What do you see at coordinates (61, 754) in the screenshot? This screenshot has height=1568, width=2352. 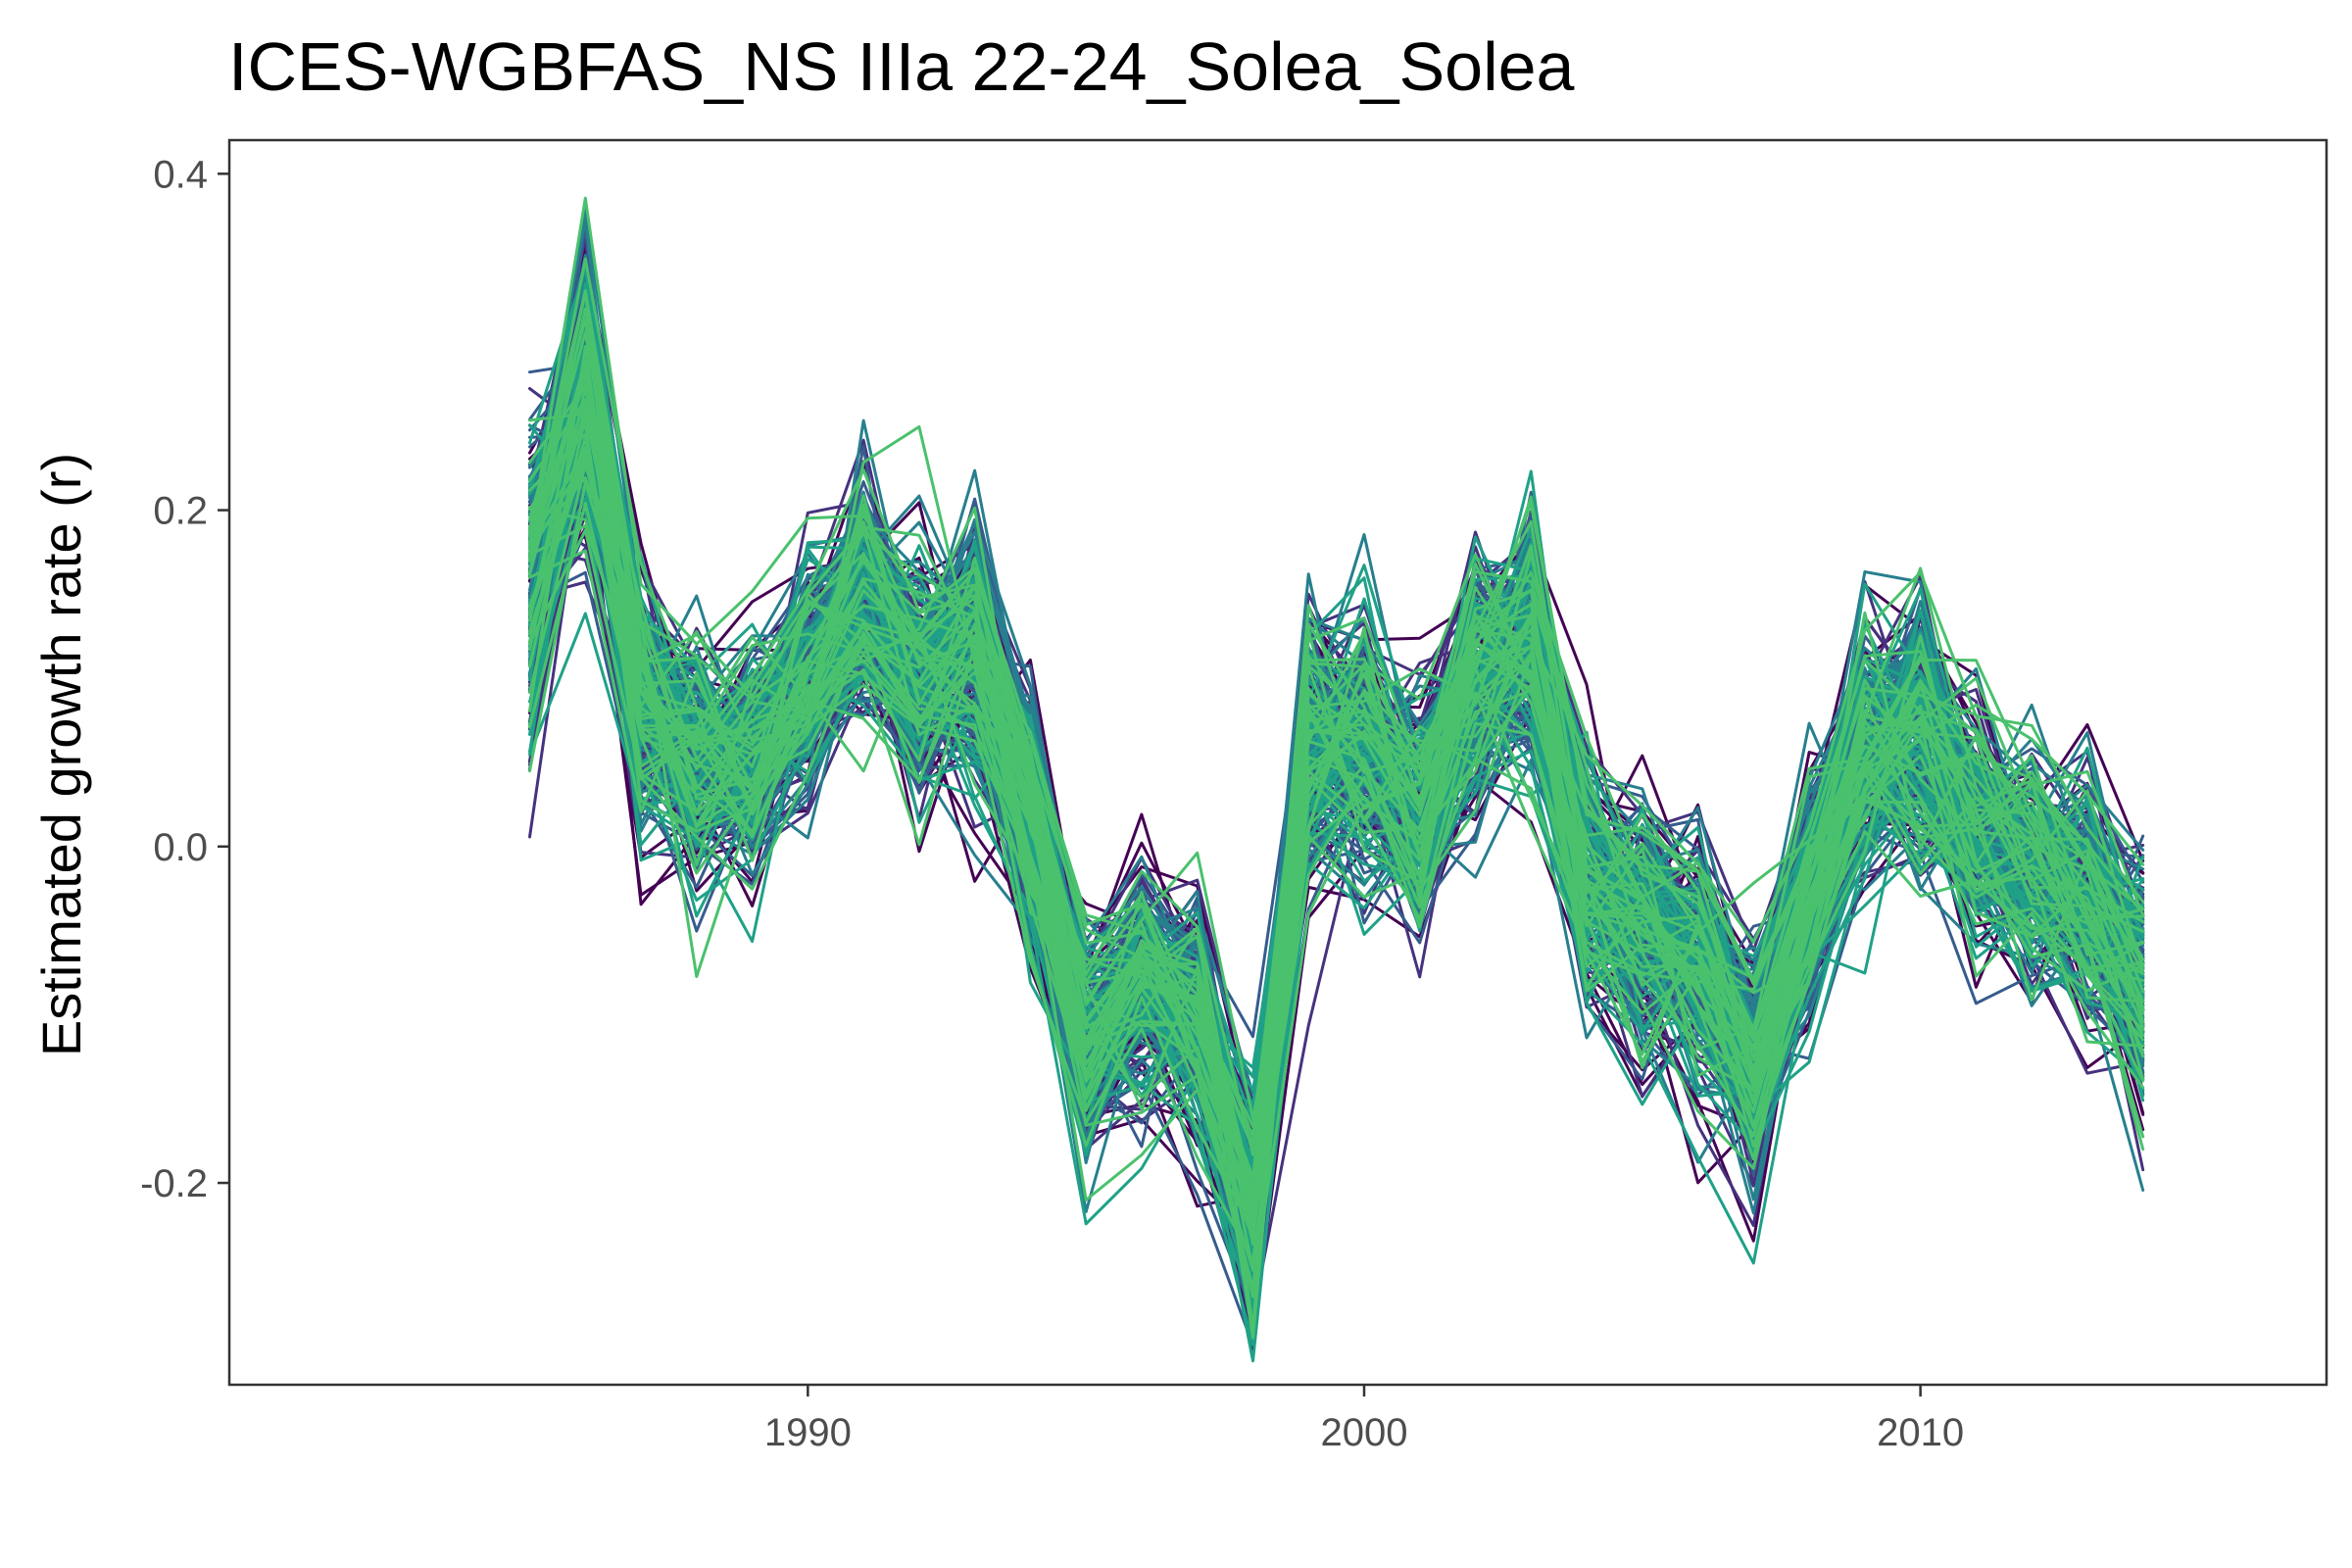 I see `y-axis-label: Estimated growth rate (r)` at bounding box center [61, 754].